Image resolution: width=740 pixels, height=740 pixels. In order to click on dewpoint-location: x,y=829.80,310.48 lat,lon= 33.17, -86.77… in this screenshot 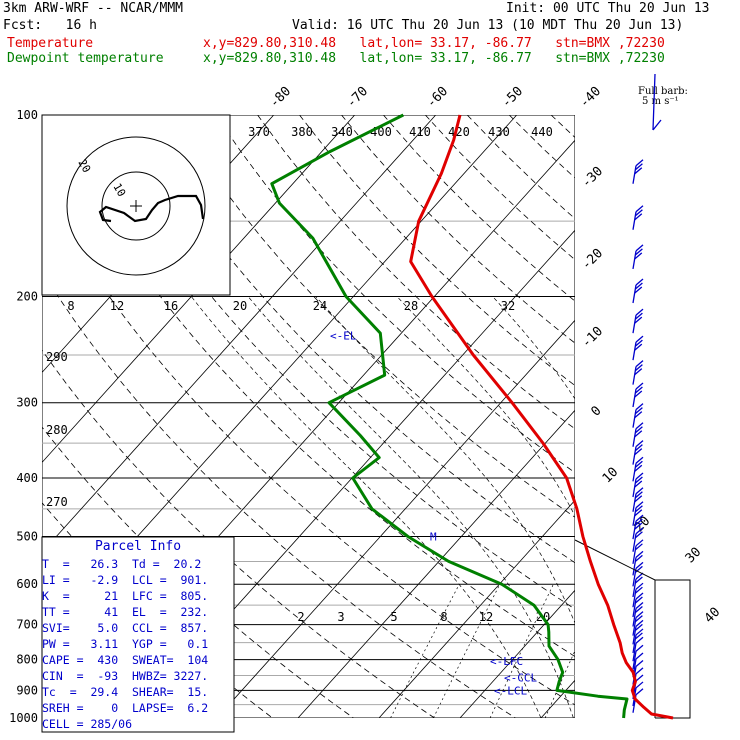, I will do `click(434, 58)`.